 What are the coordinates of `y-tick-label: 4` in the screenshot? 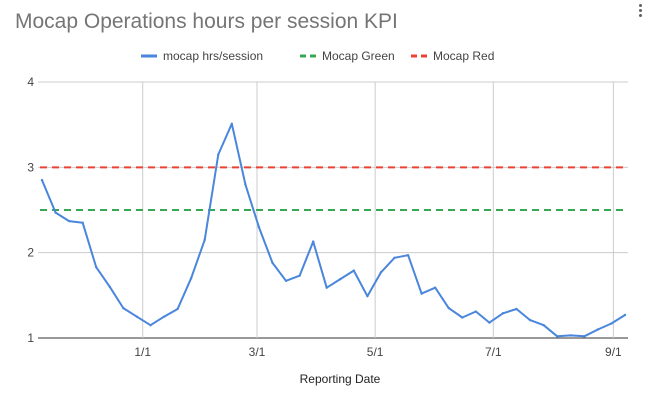 It's located at (30, 82).